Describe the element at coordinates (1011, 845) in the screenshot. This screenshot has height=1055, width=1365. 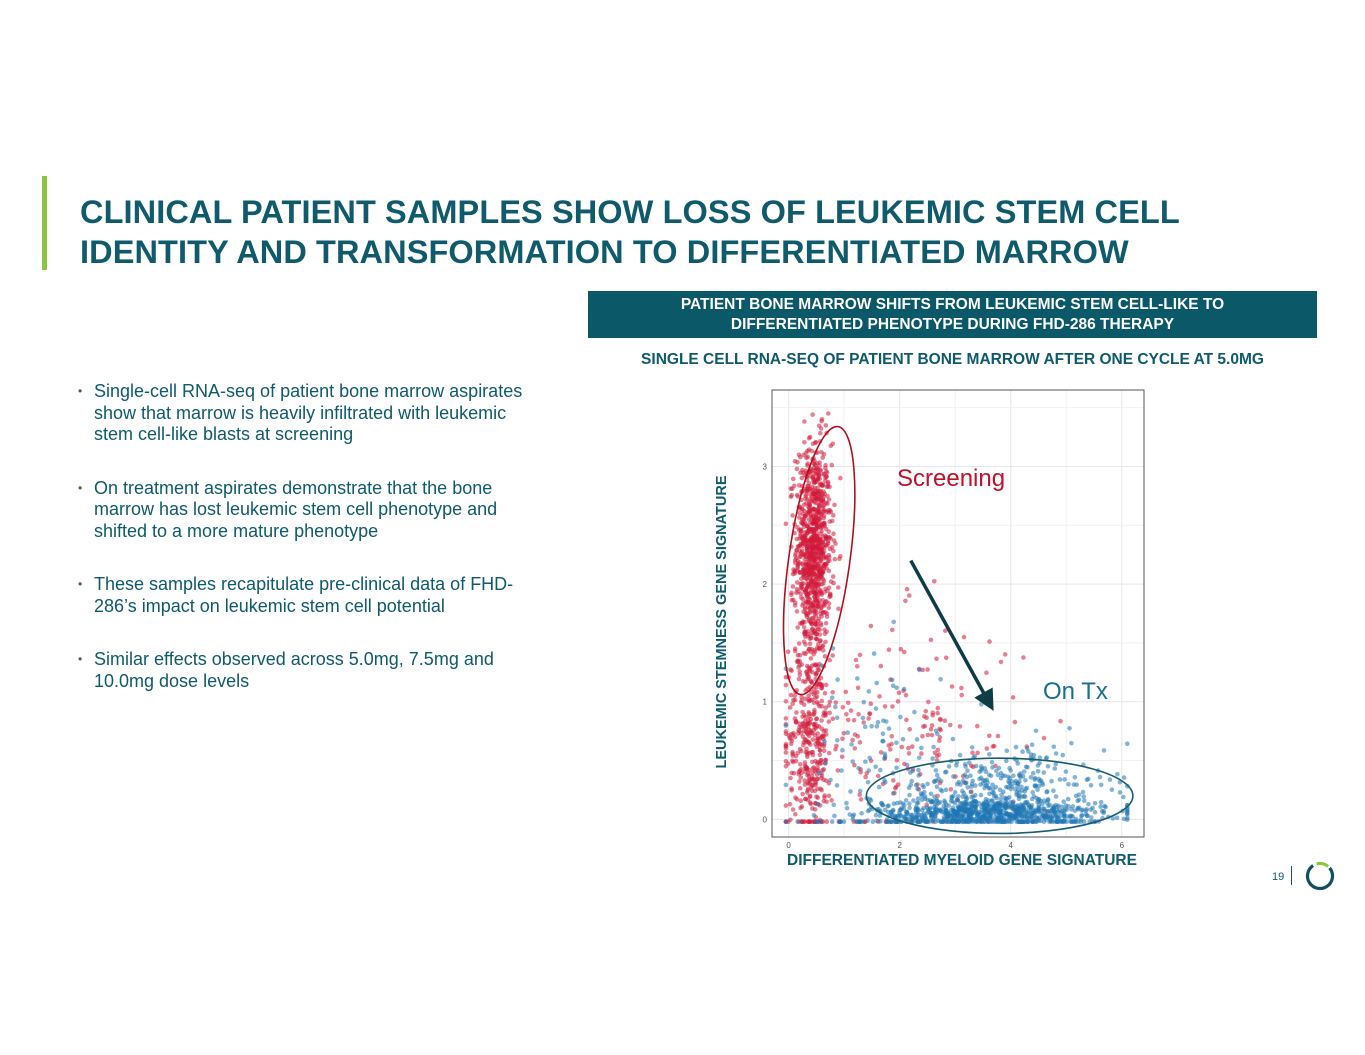
I see `x-tick-label: 4` at that location.